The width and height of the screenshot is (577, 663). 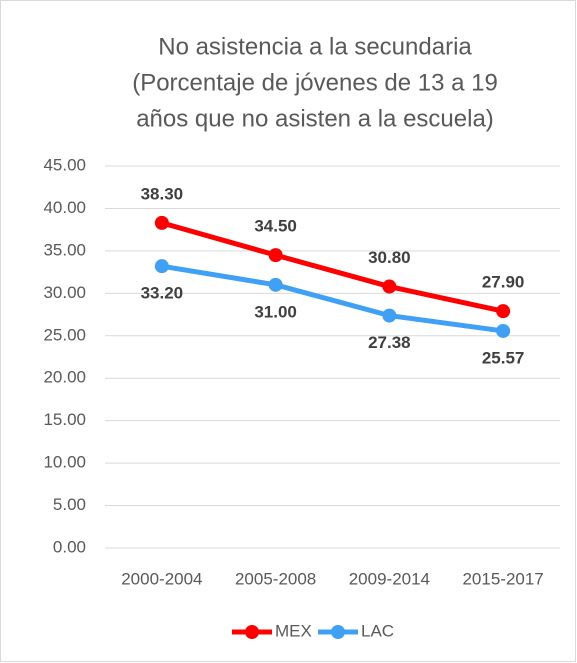 I want to click on legend-label: MEX, so click(x=293, y=630).